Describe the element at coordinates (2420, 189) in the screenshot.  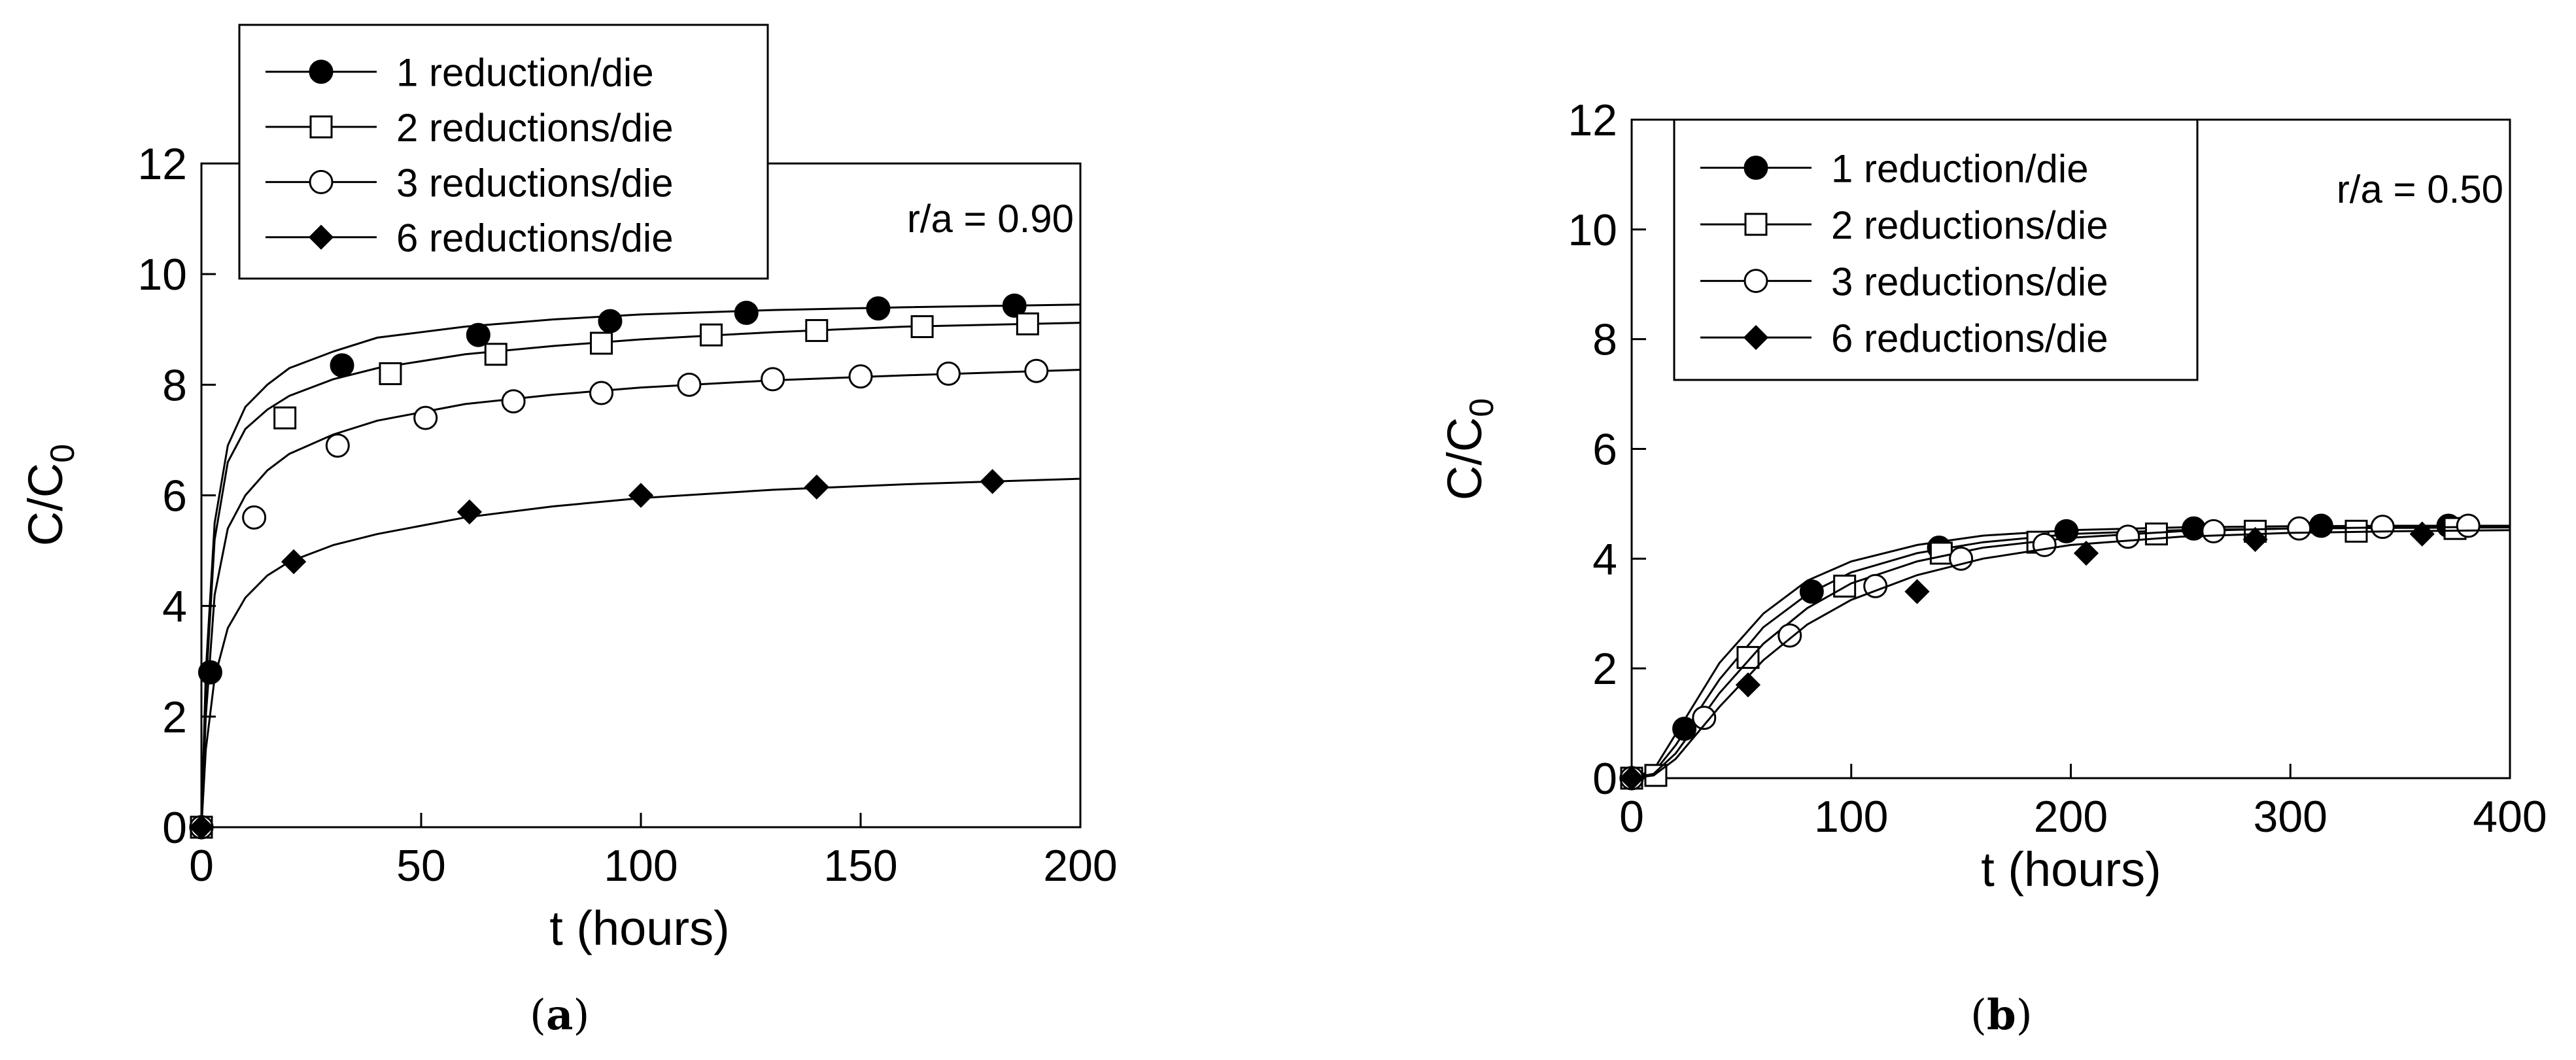
I see `plot-annotation: r/a = 0.50` at that location.